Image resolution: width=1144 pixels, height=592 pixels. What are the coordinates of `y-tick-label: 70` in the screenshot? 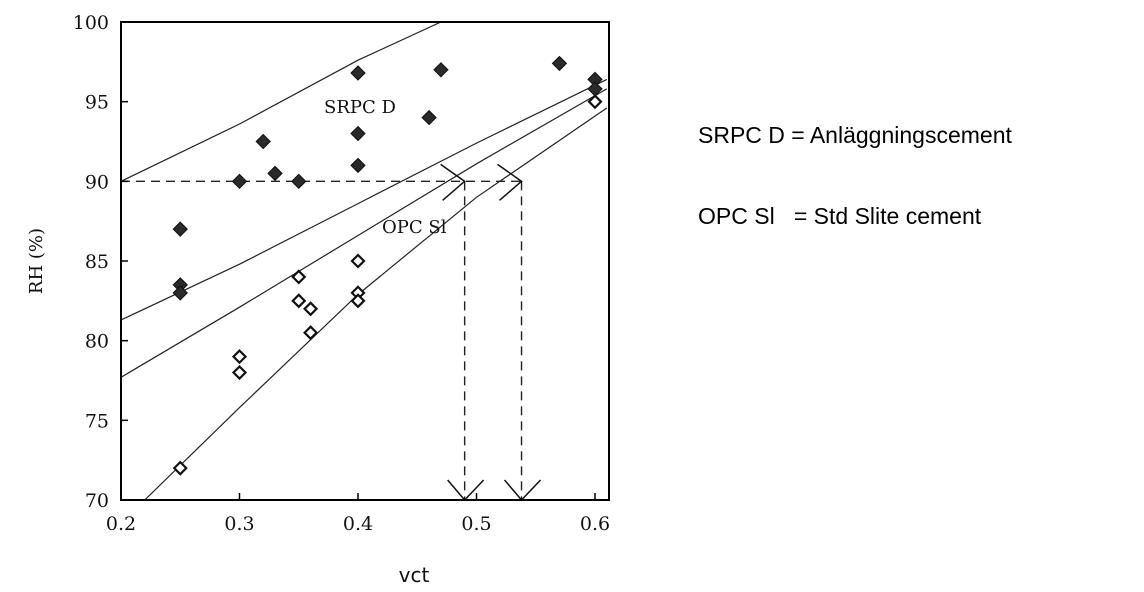 It's located at (97, 501).